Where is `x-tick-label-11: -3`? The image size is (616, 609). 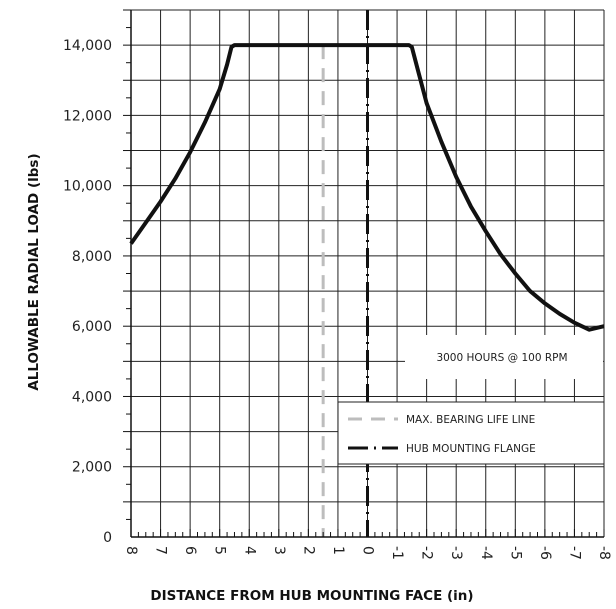
x-tick-label-11: -3 is located at coordinates (456, 553).